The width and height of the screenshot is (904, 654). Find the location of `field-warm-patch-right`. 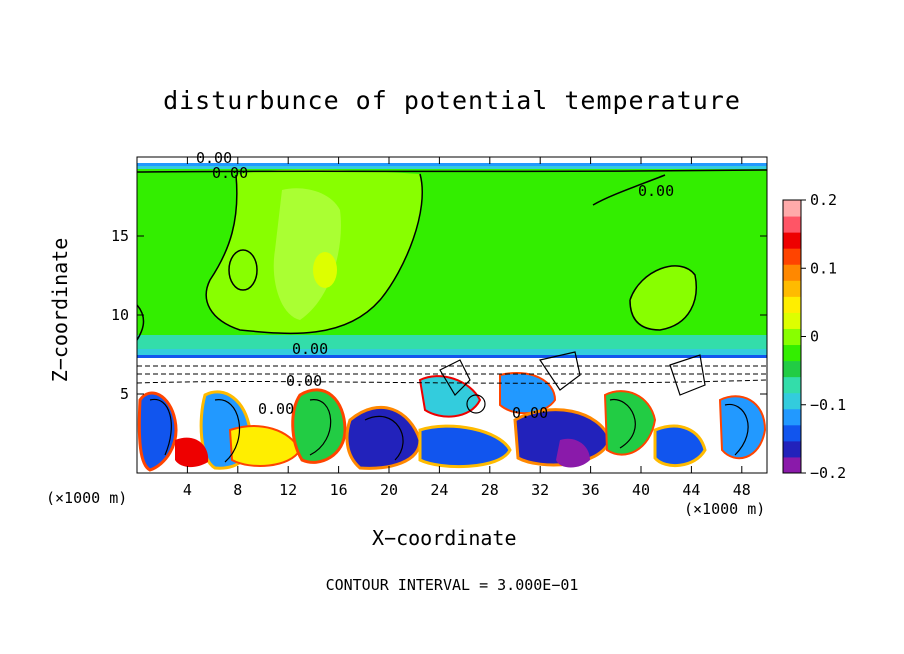

field-warm-patch-right is located at coordinates (663, 297).